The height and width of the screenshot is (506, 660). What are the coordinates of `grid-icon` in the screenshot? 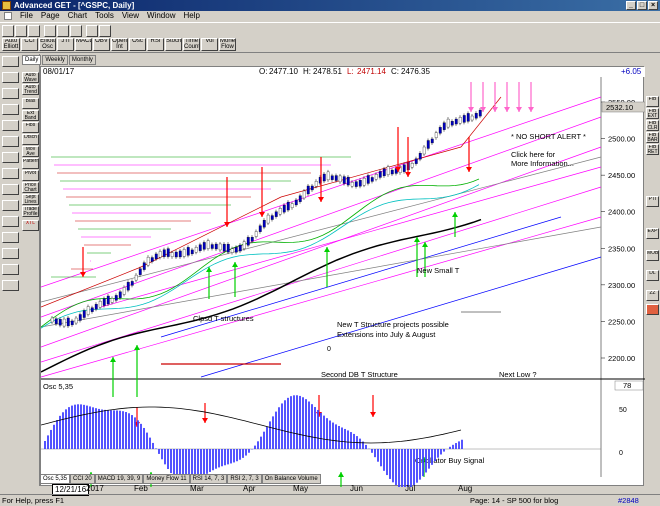 It's located at (92, 31).